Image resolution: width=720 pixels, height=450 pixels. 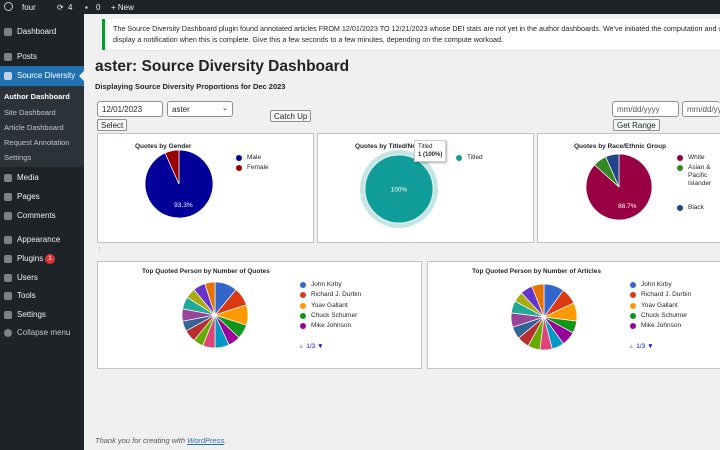 What do you see at coordinates (86, 7) in the screenshot?
I see `comments-icon: ▪` at bounding box center [86, 7].